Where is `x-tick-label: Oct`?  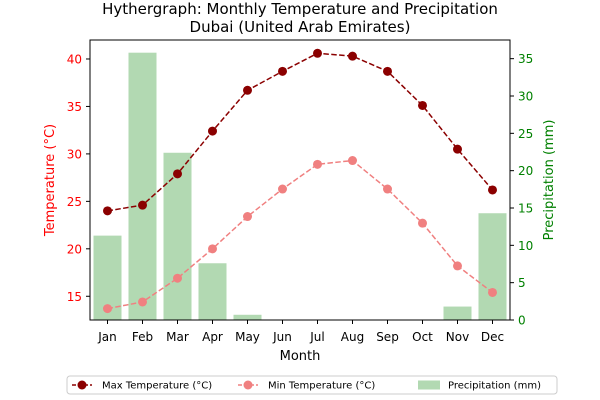 x-tick-label: Oct is located at coordinates (422, 337).